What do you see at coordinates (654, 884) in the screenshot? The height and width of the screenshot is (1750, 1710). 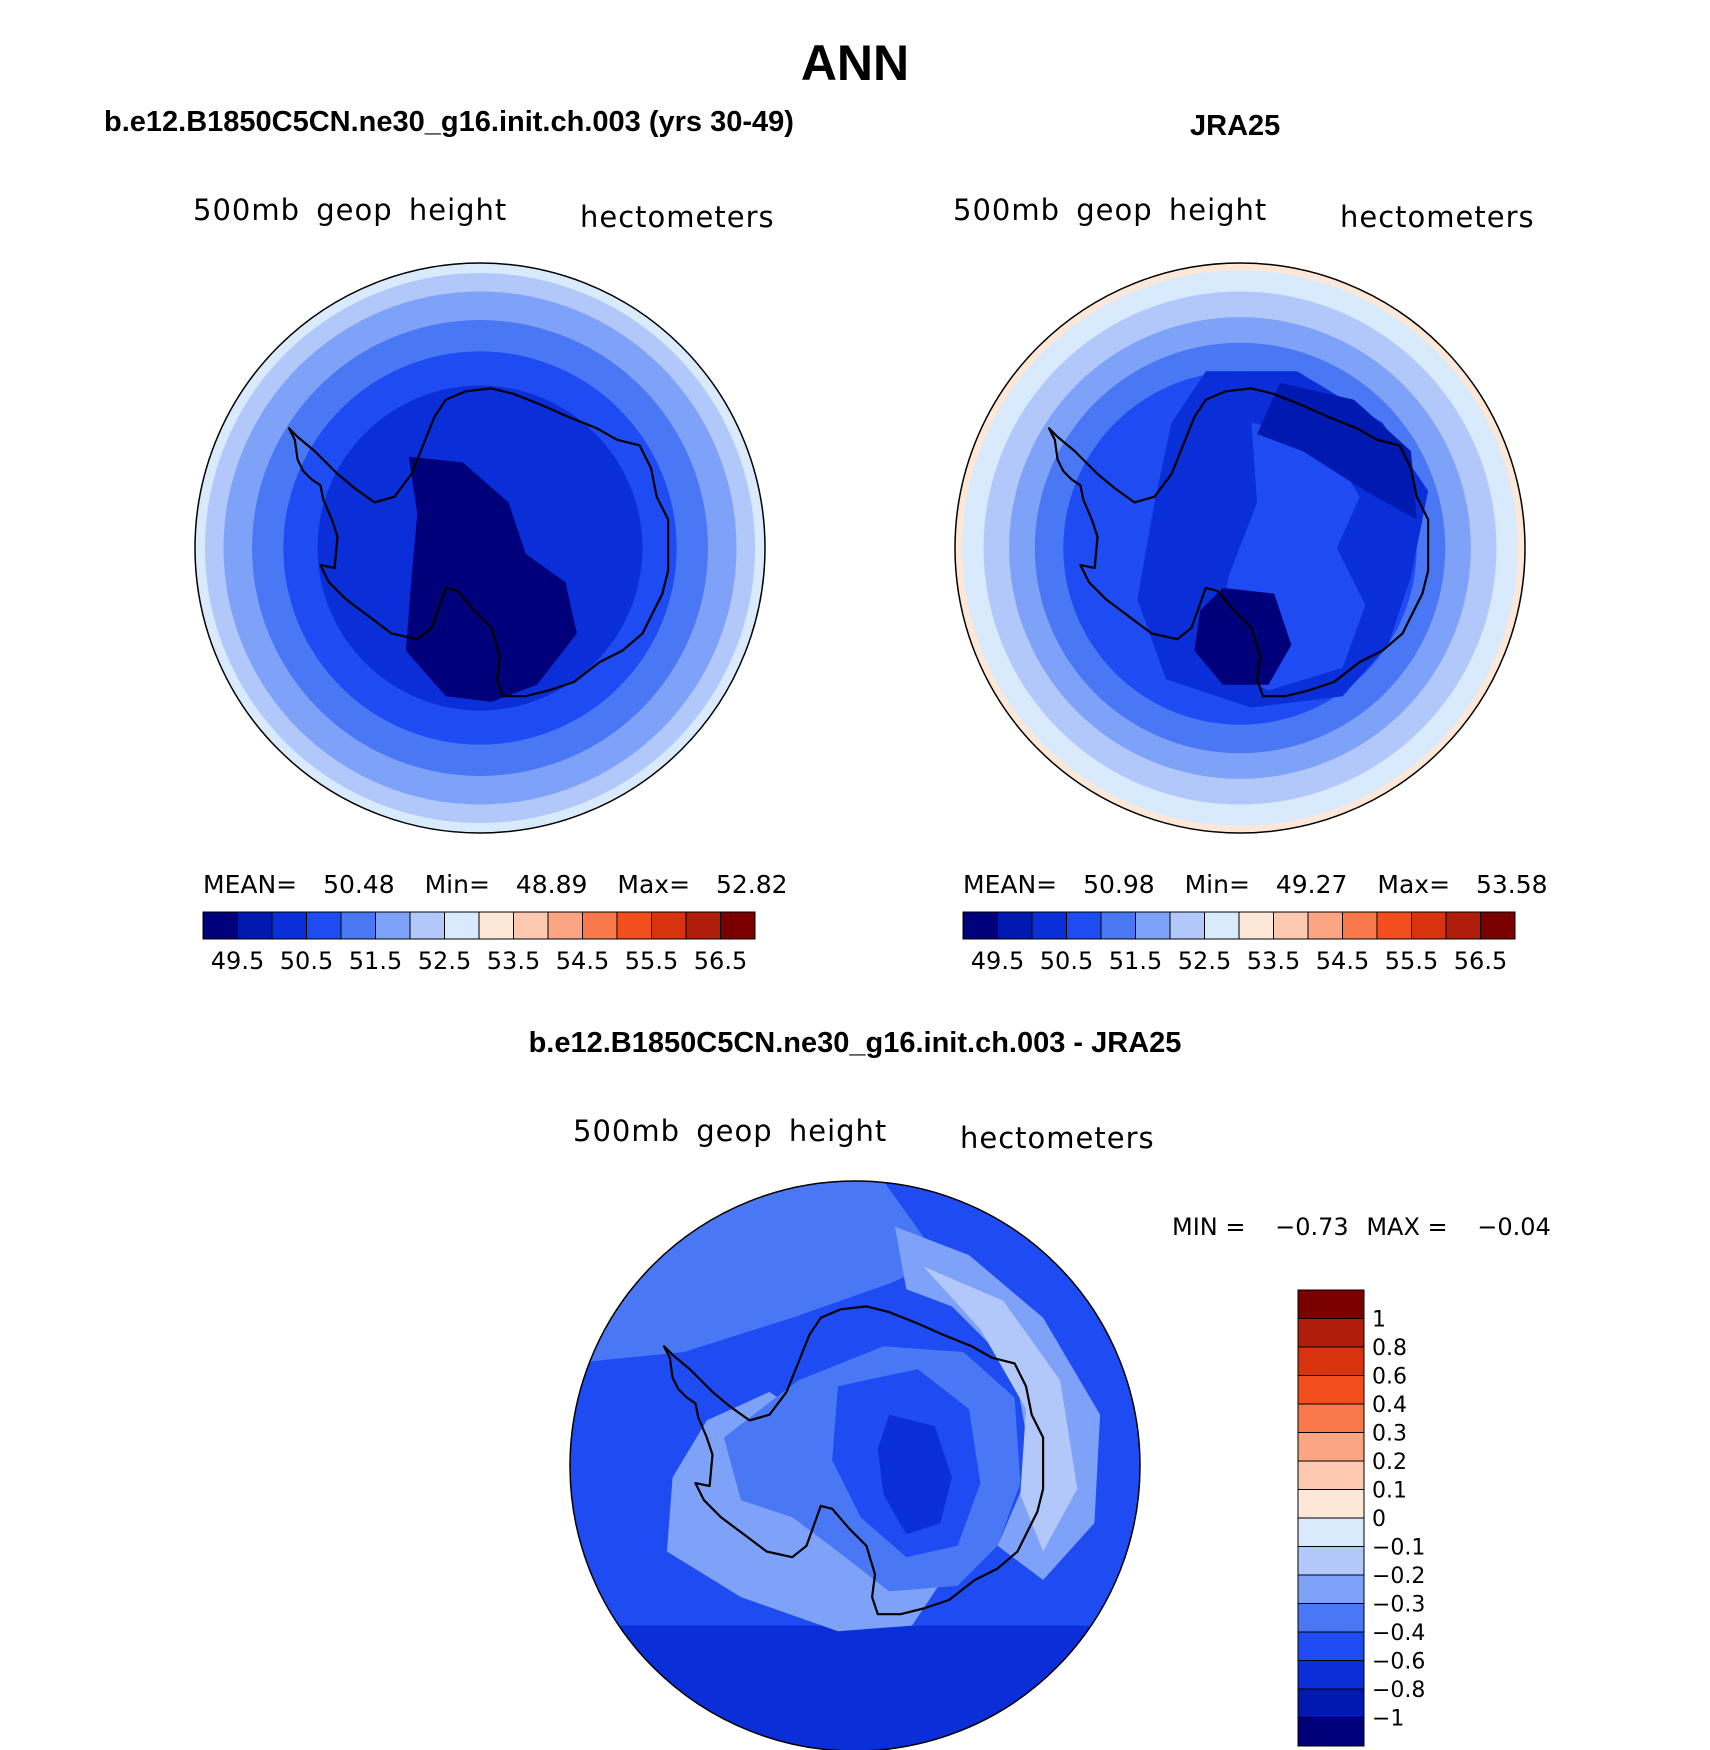 I see `model-max-label: Max=` at bounding box center [654, 884].